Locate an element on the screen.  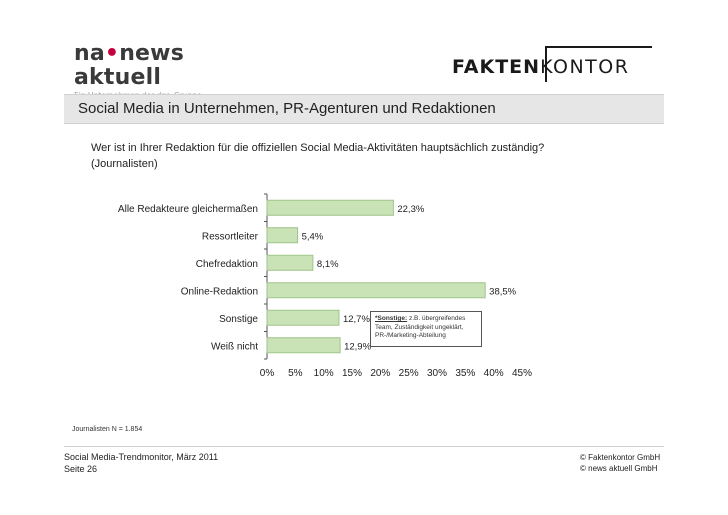
logo-right-thin: KONTOR is located at coordinates (585, 67).